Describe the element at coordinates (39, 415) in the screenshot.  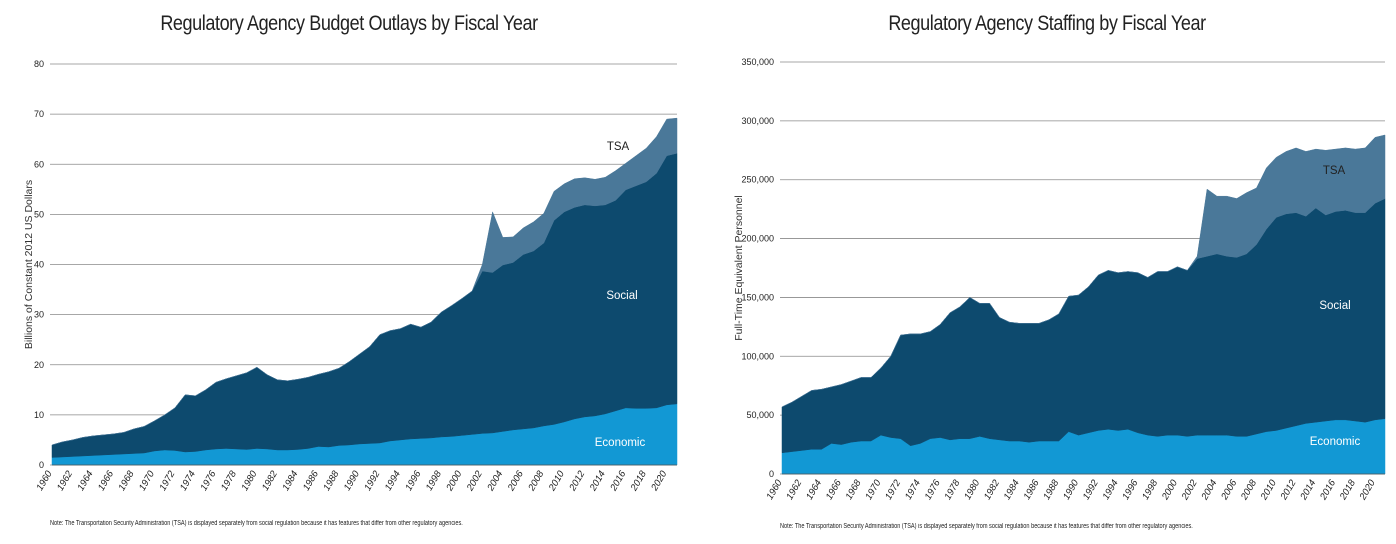
I see `y-tick-label: 10` at that location.